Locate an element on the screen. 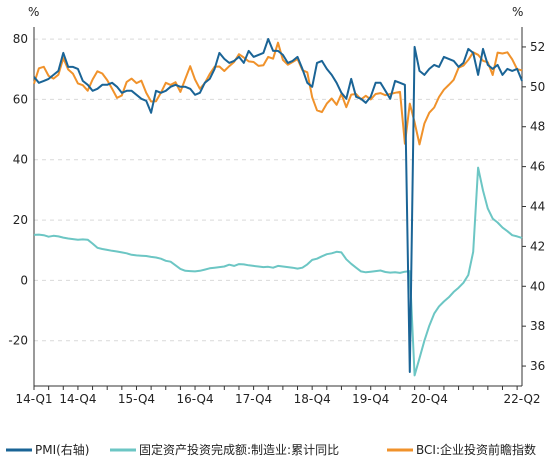  left-tick-label: 40 is located at coordinates (20, 160).